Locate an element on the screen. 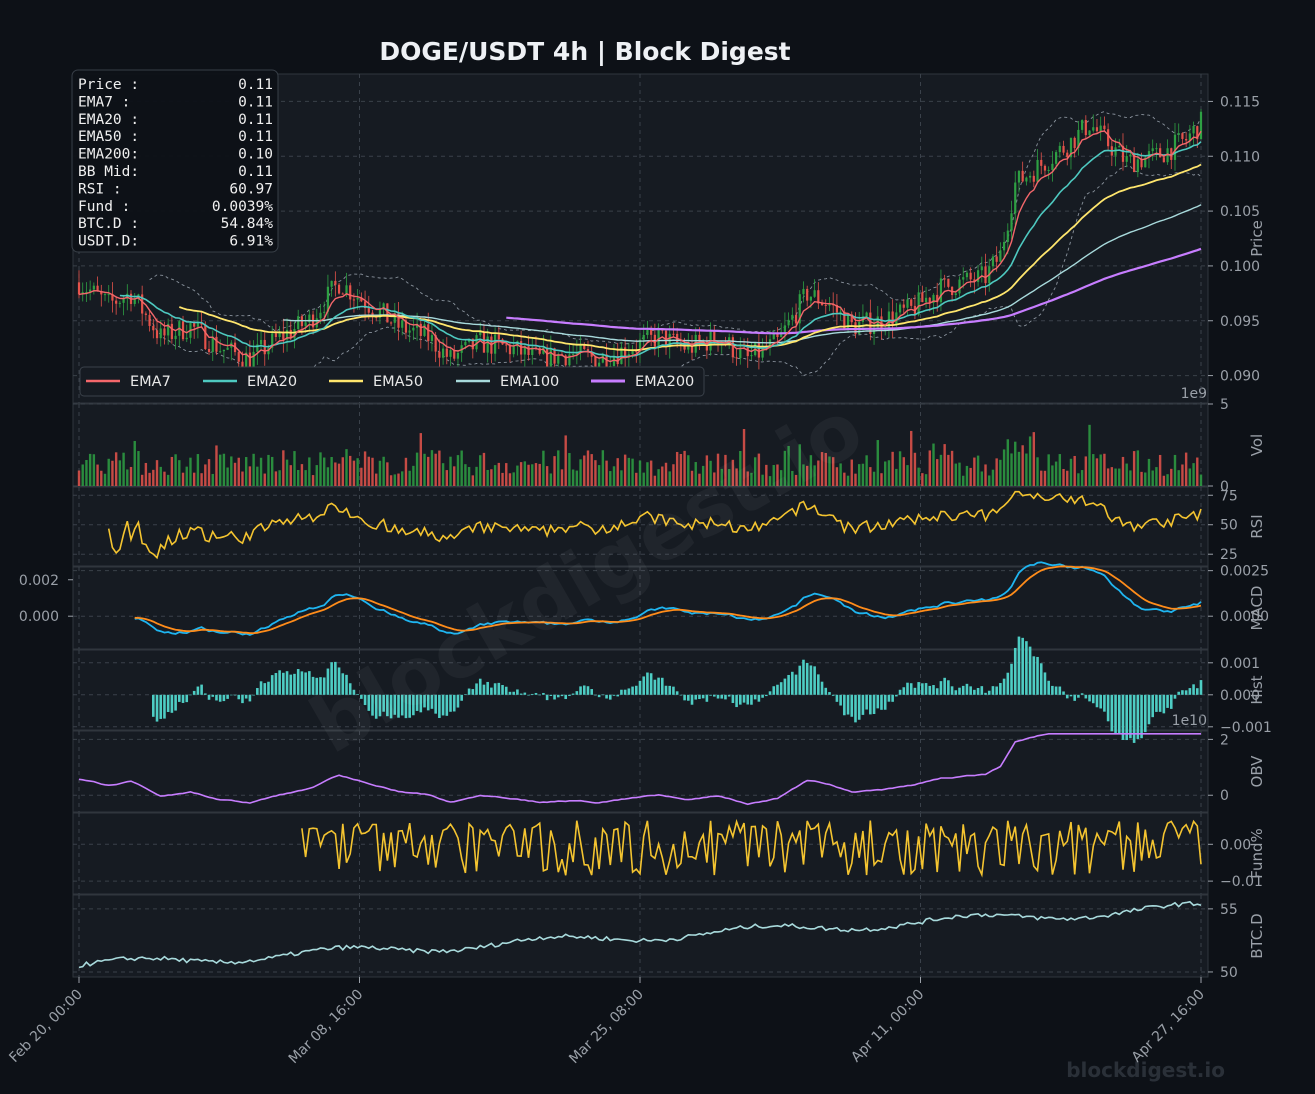 Image resolution: width=1315 pixels, height=1094 pixels. vol-offset-label: 1e9 is located at coordinates (1194, 394).